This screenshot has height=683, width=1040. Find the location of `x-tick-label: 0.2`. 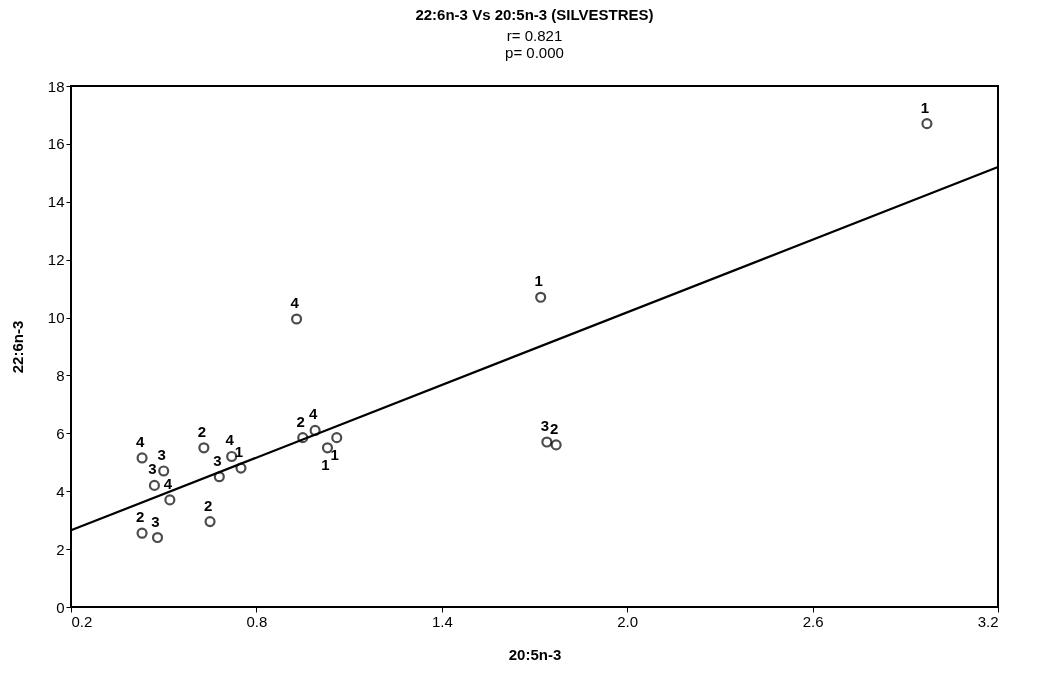

x-tick-label: 0.2 is located at coordinates (82, 621).